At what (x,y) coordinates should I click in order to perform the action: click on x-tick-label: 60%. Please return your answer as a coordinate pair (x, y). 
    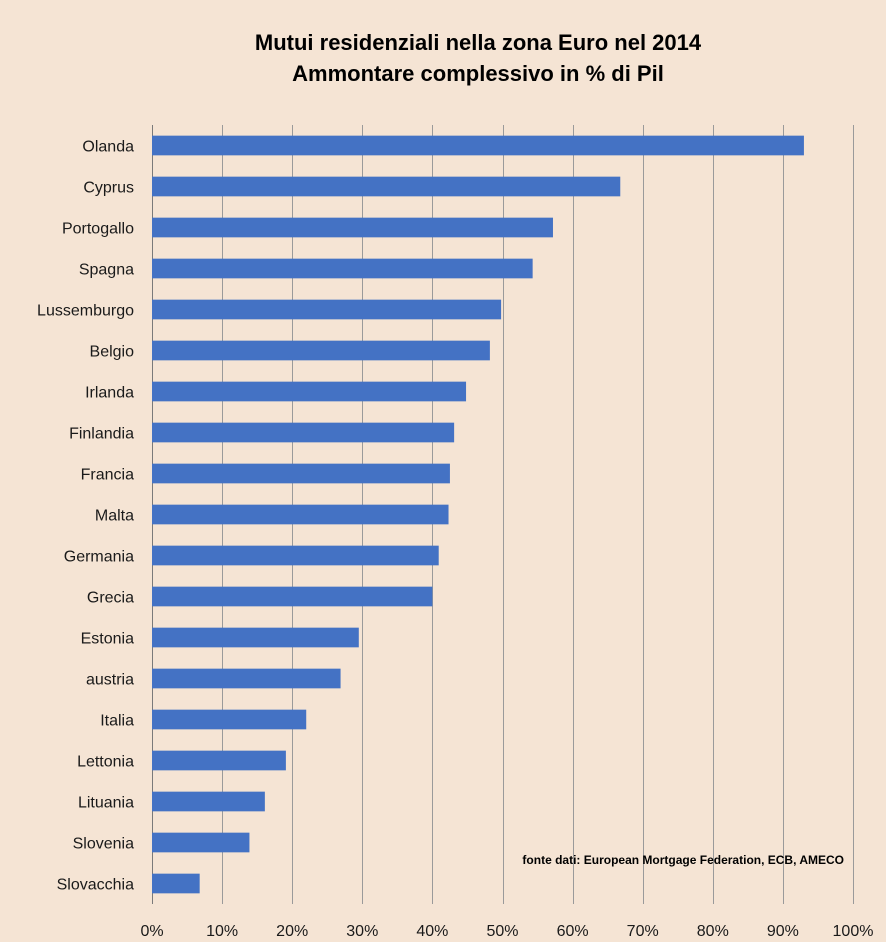
    Looking at the image, I should click on (573, 931).